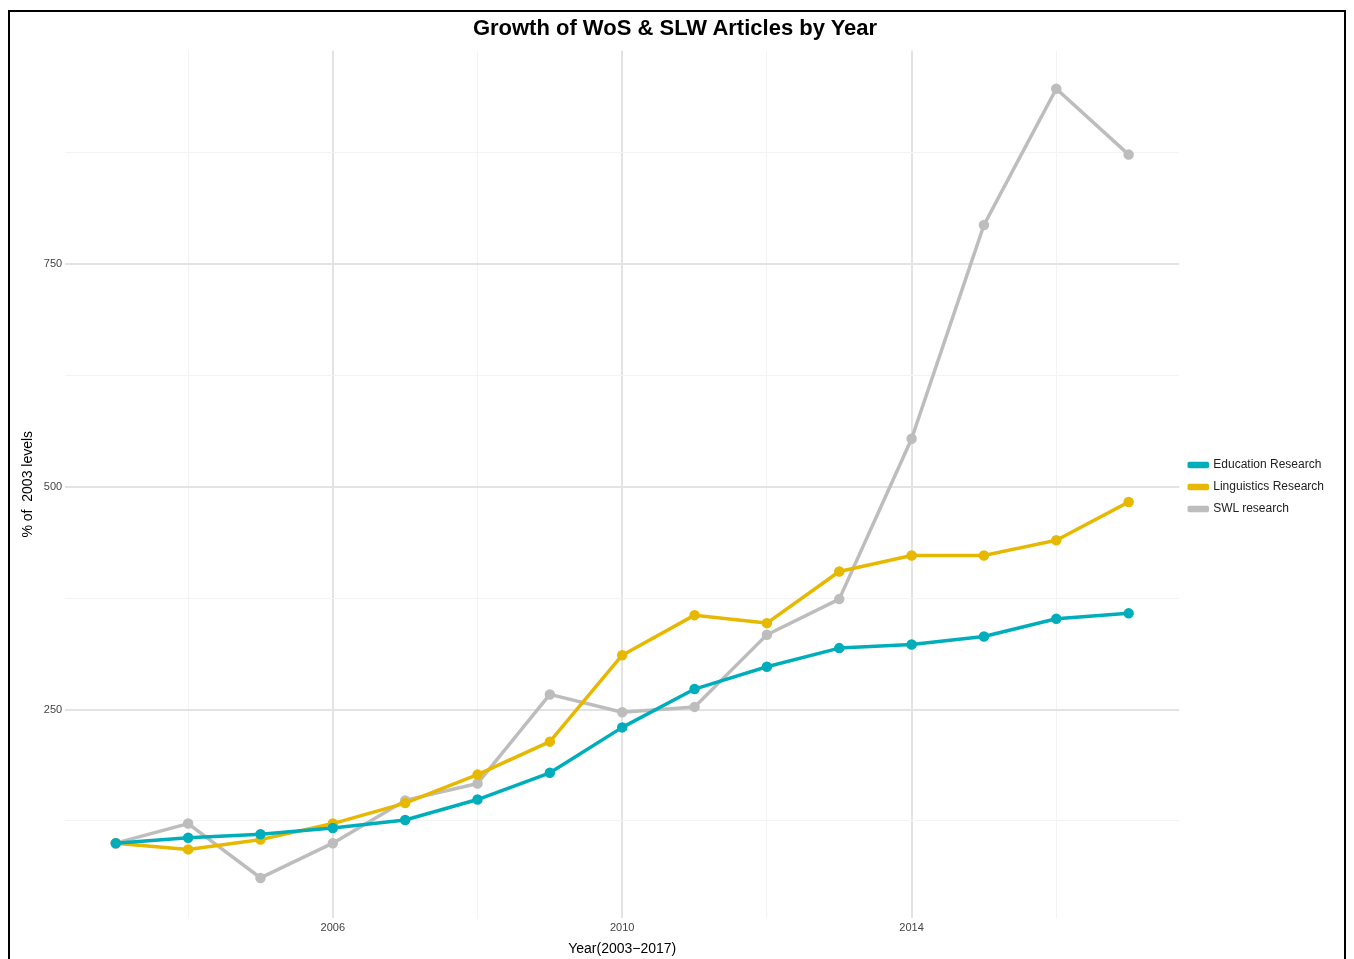 This screenshot has width=1354, height=959. I want to click on x-tick-label: 2014, so click(911, 926).